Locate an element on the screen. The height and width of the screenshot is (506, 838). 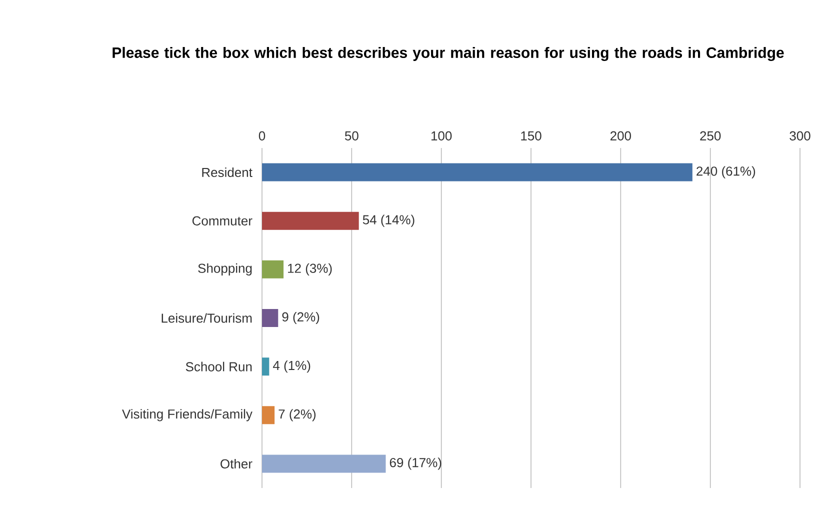
y-tick-label: Resident is located at coordinates (227, 173).